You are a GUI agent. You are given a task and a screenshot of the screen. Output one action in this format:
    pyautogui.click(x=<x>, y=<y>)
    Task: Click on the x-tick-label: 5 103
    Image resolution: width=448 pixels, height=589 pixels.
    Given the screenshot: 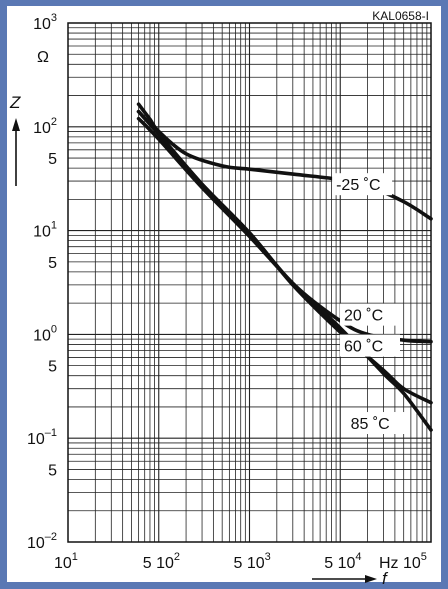 What is the action you would take?
    pyautogui.click(x=252, y=561)
    